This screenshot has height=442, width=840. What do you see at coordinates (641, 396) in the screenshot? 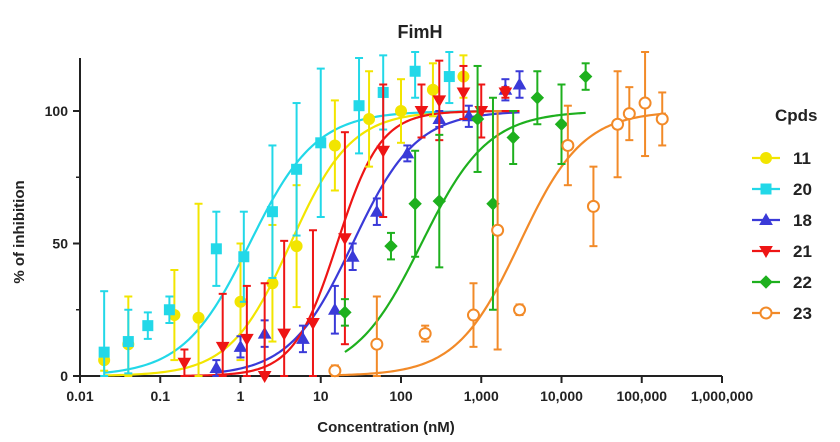
I see `x-tick-label: 100,000` at bounding box center [641, 396].